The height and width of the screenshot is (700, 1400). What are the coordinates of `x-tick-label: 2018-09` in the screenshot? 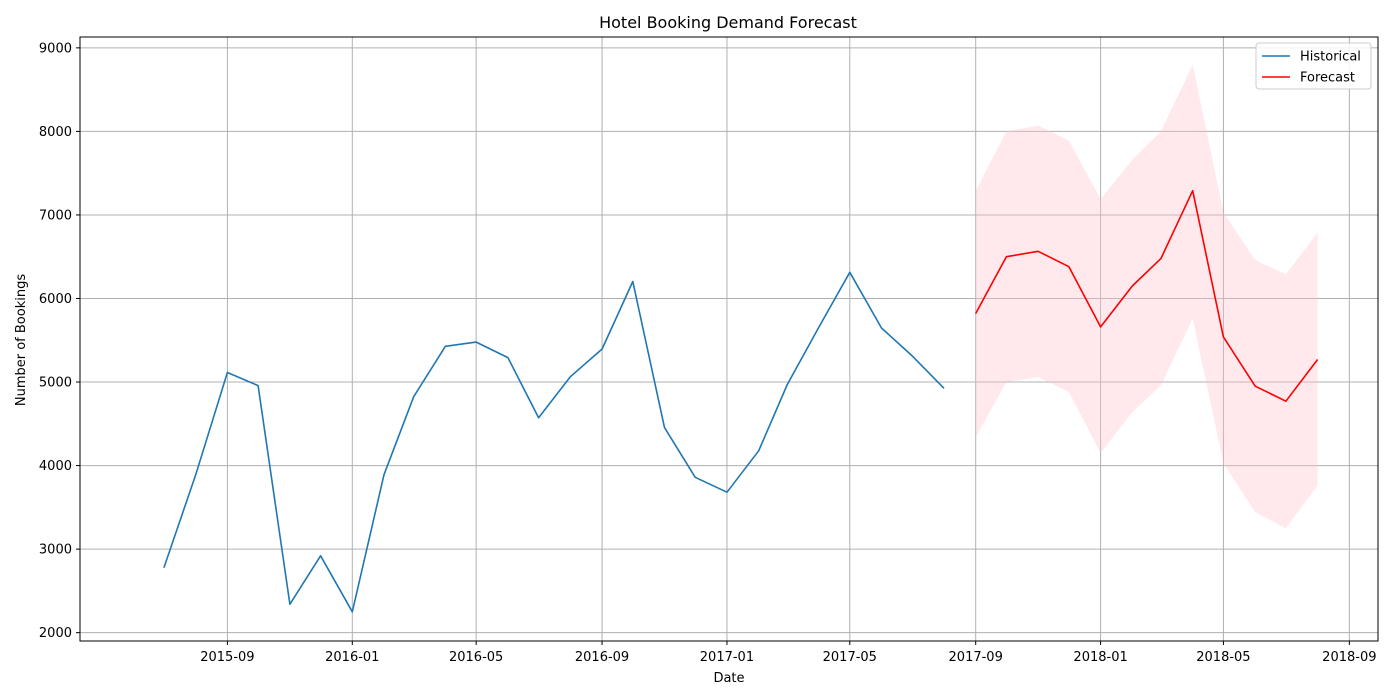 It's located at (1349, 657).